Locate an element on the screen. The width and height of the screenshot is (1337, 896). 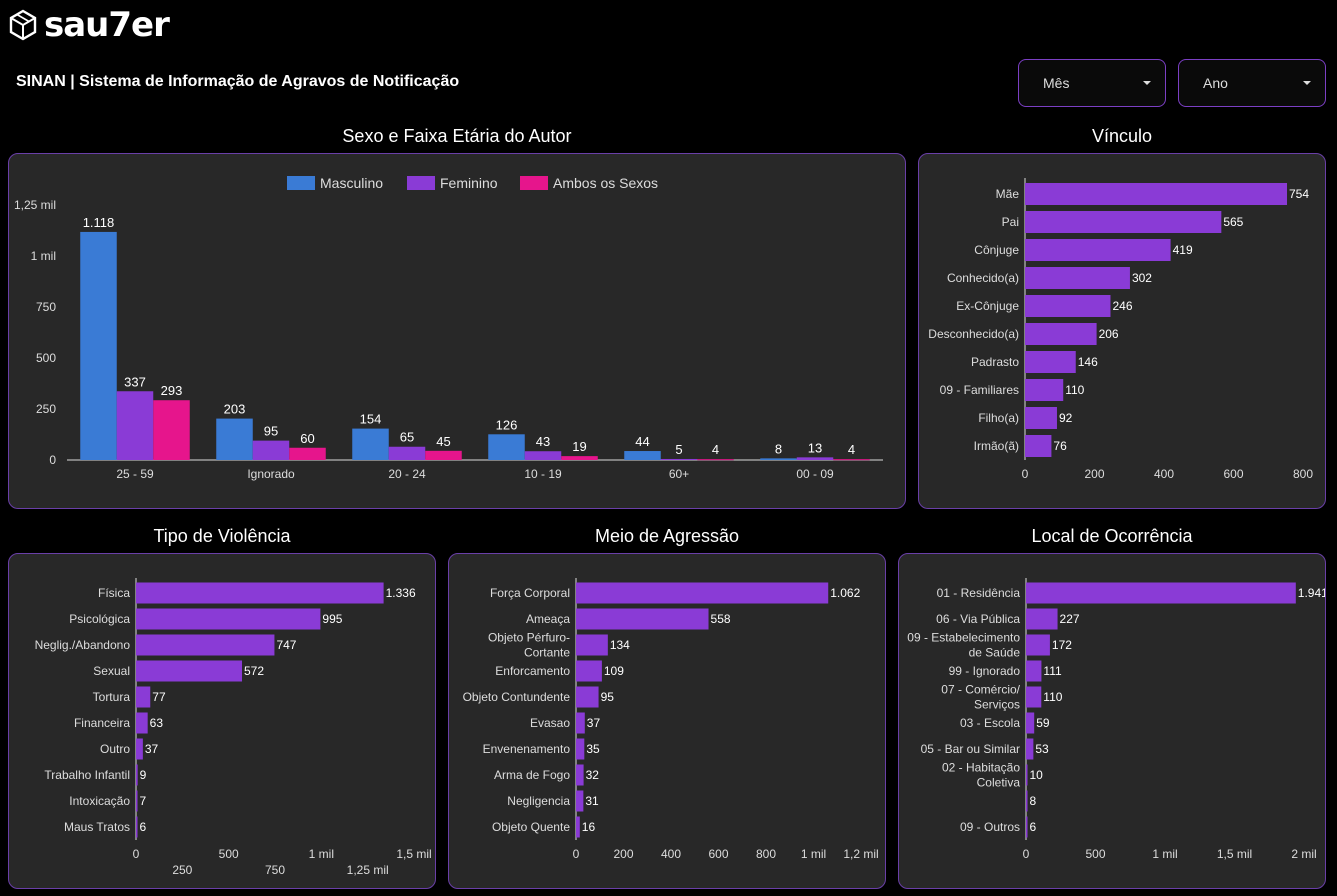
bar-financeira is located at coordinates (142, 723).